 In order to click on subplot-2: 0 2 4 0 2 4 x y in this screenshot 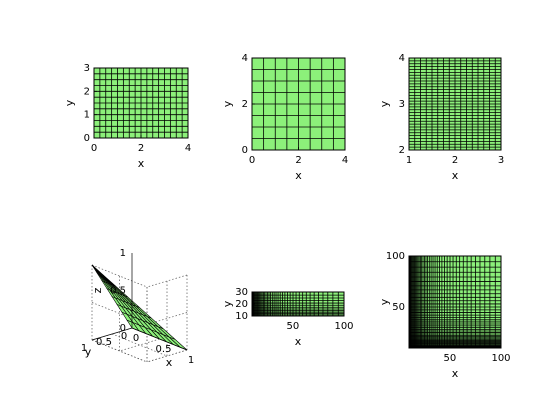, I will do `click(284, 117)`.